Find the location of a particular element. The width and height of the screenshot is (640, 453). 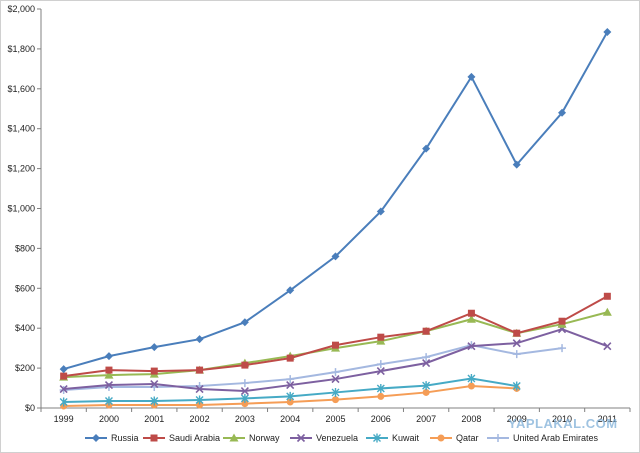

y-tick-label: $1,400 is located at coordinates (21, 129).